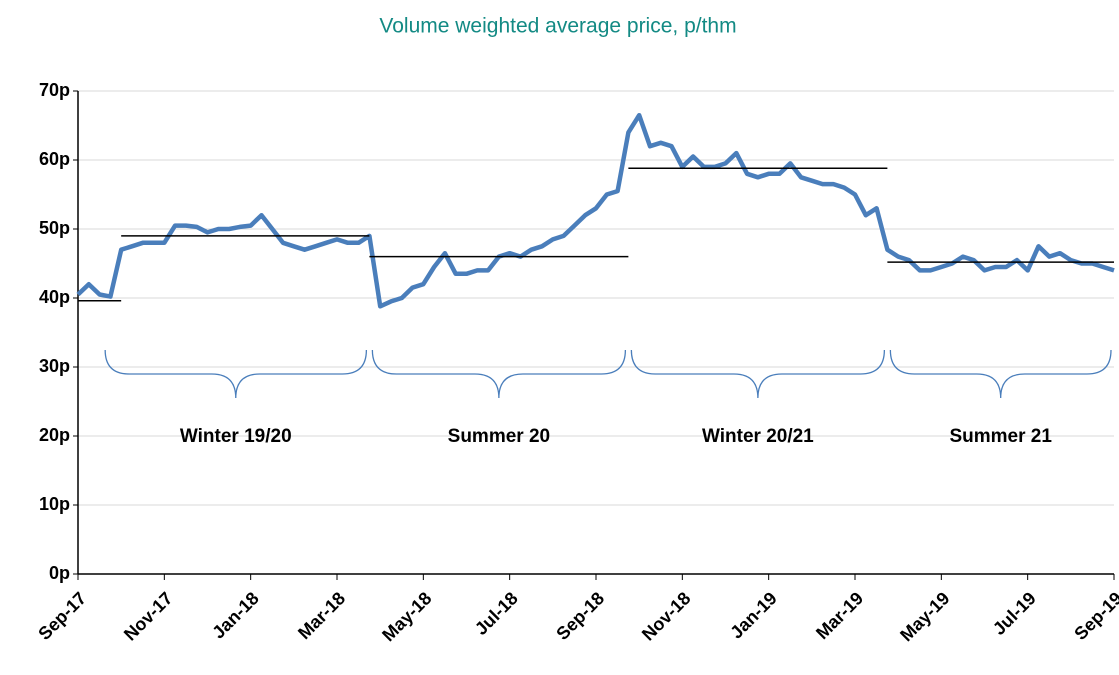 The image size is (1119, 675). I want to click on x-tick-label: Sep-18, so click(580, 616).